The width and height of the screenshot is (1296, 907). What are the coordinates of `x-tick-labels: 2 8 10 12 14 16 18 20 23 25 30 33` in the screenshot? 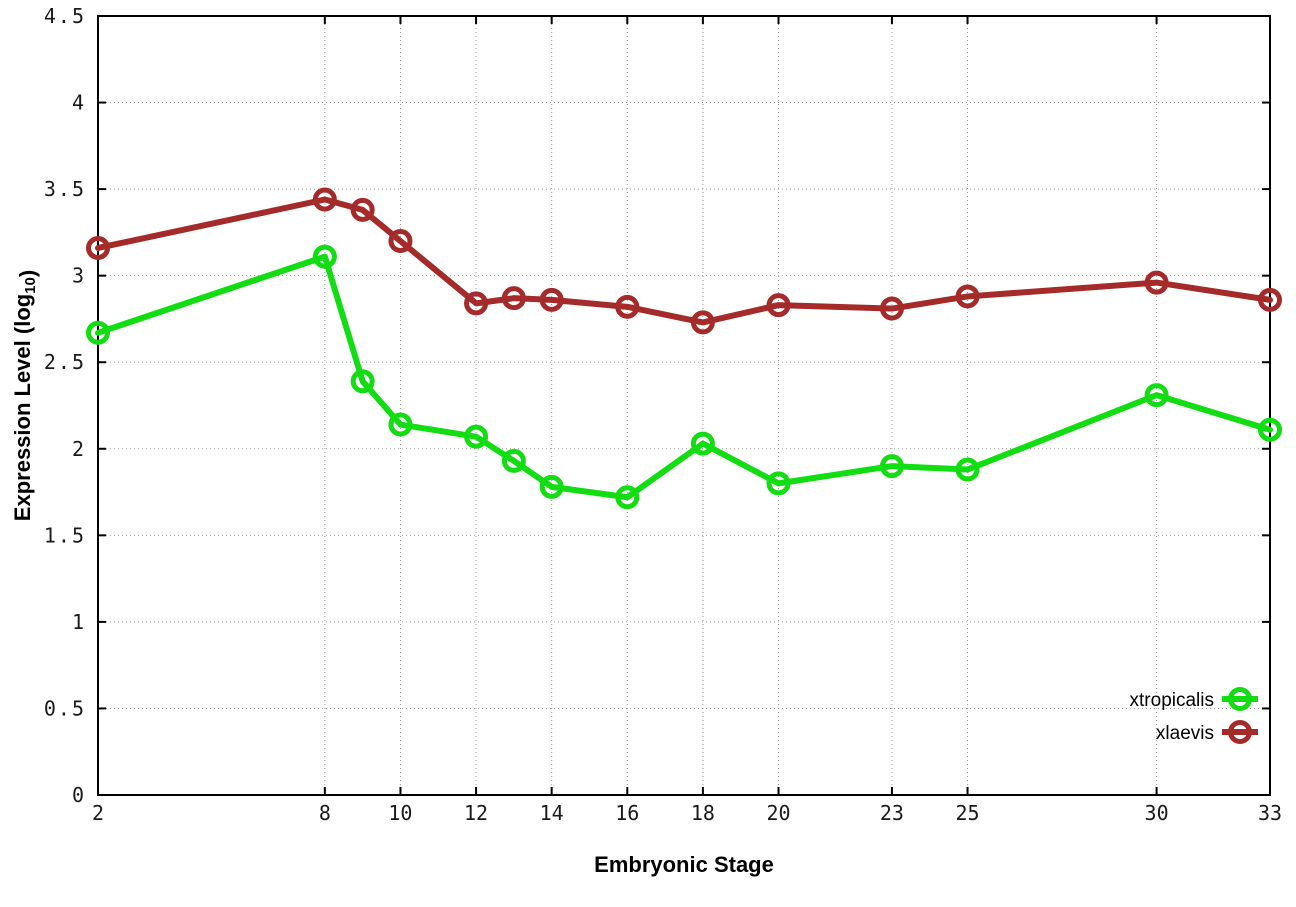 It's located at (687, 813).